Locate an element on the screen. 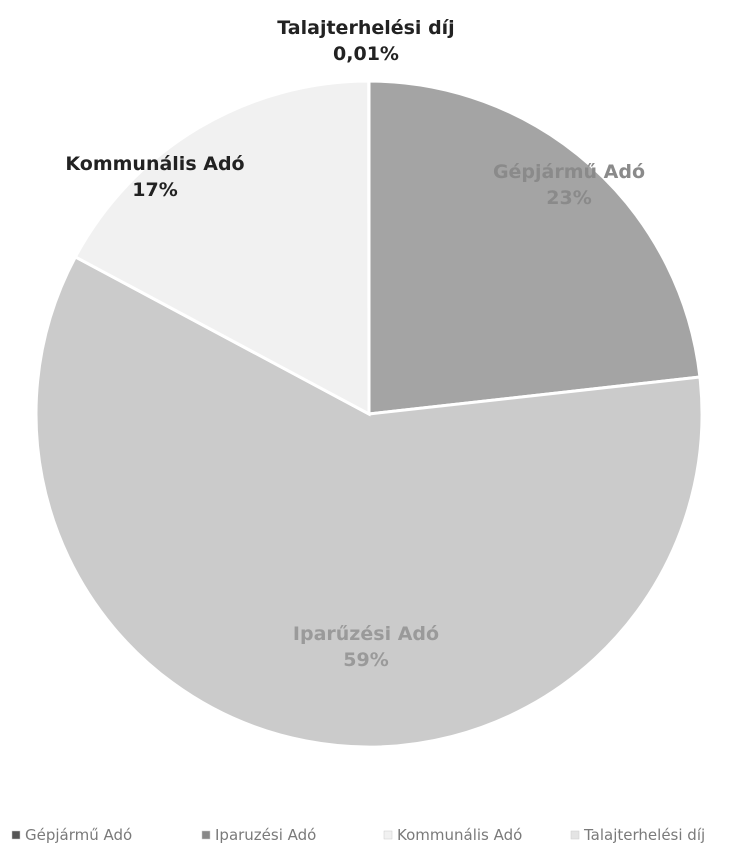  data-label-category: Iparűzési Adó is located at coordinates (366, 634).